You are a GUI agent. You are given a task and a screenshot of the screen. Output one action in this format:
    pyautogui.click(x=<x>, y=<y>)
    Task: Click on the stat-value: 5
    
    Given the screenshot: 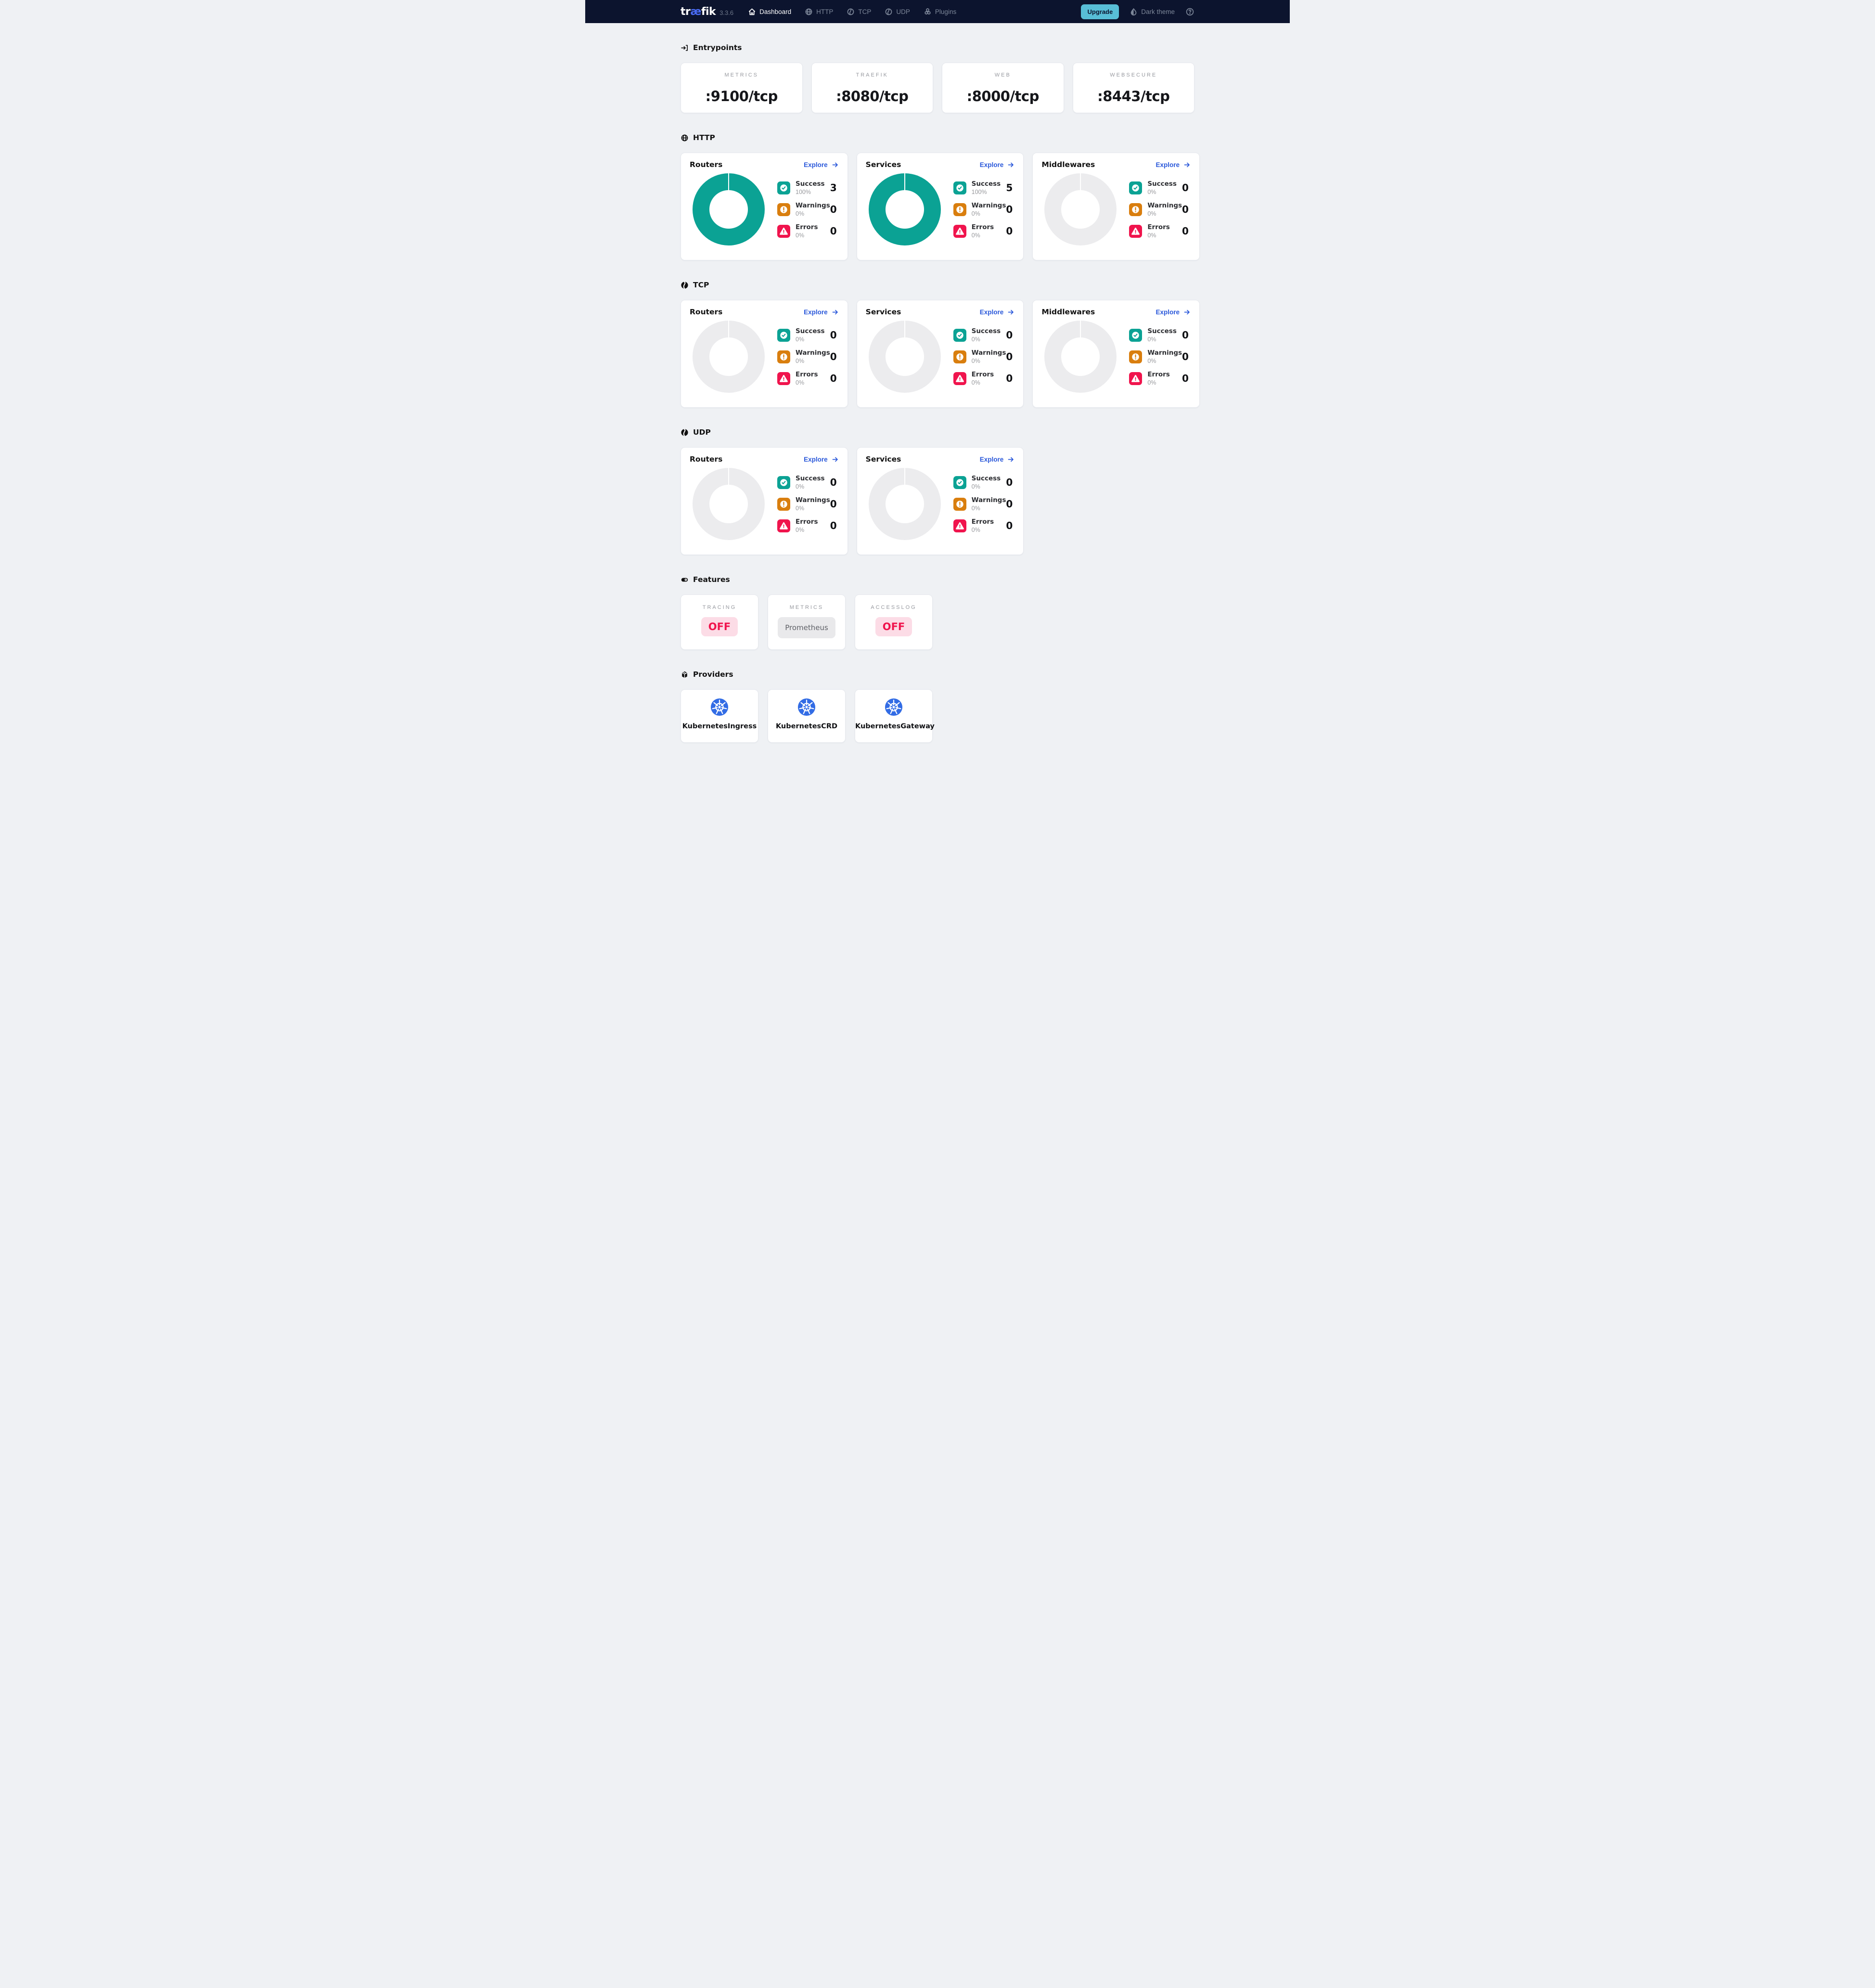 What is the action you would take?
    pyautogui.click(x=1009, y=188)
    